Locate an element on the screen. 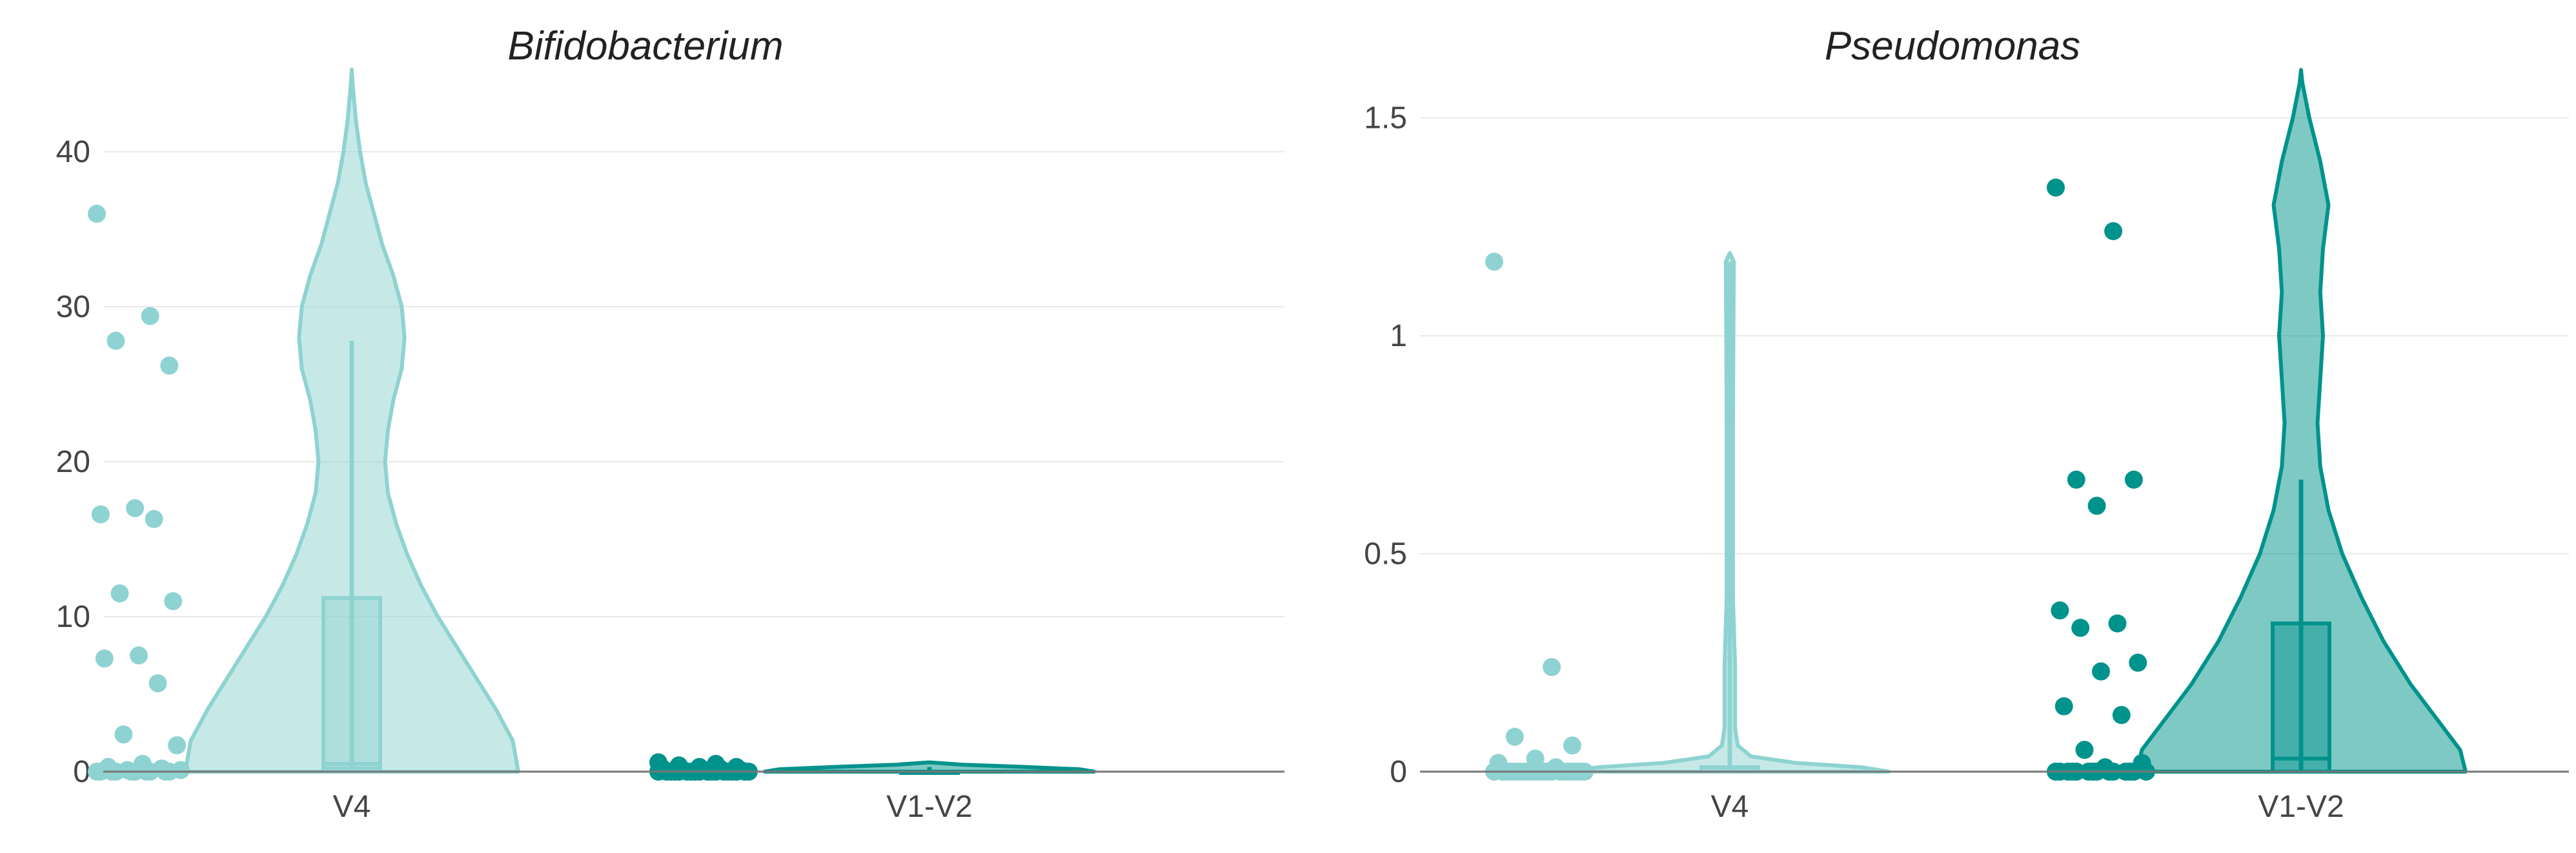 This screenshot has height=853, width=2576. y-tick-label: 10 is located at coordinates (73, 617).